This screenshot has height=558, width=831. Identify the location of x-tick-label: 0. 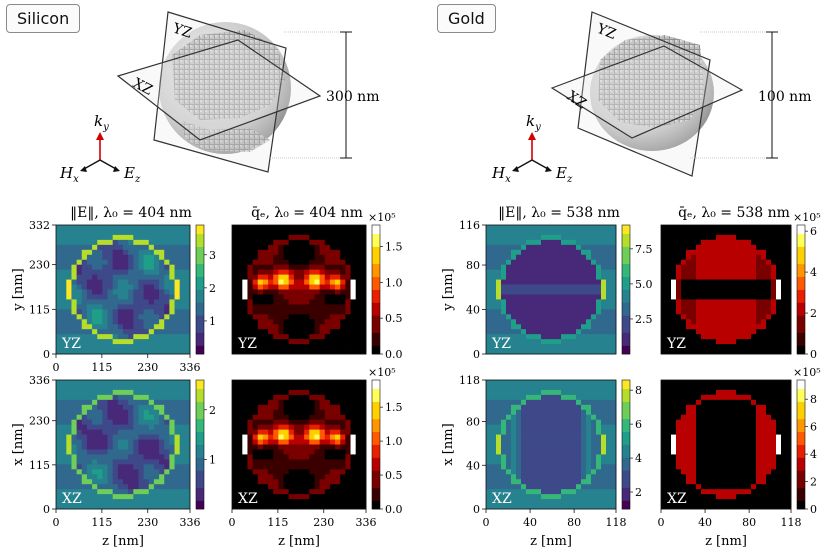
(56, 522).